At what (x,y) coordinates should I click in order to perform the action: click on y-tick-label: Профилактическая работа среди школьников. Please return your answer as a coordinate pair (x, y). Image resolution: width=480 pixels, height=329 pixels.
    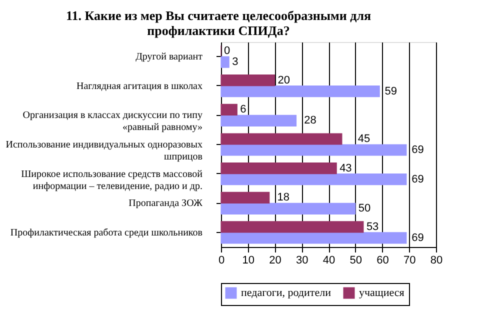
    Looking at the image, I should click on (106, 232).